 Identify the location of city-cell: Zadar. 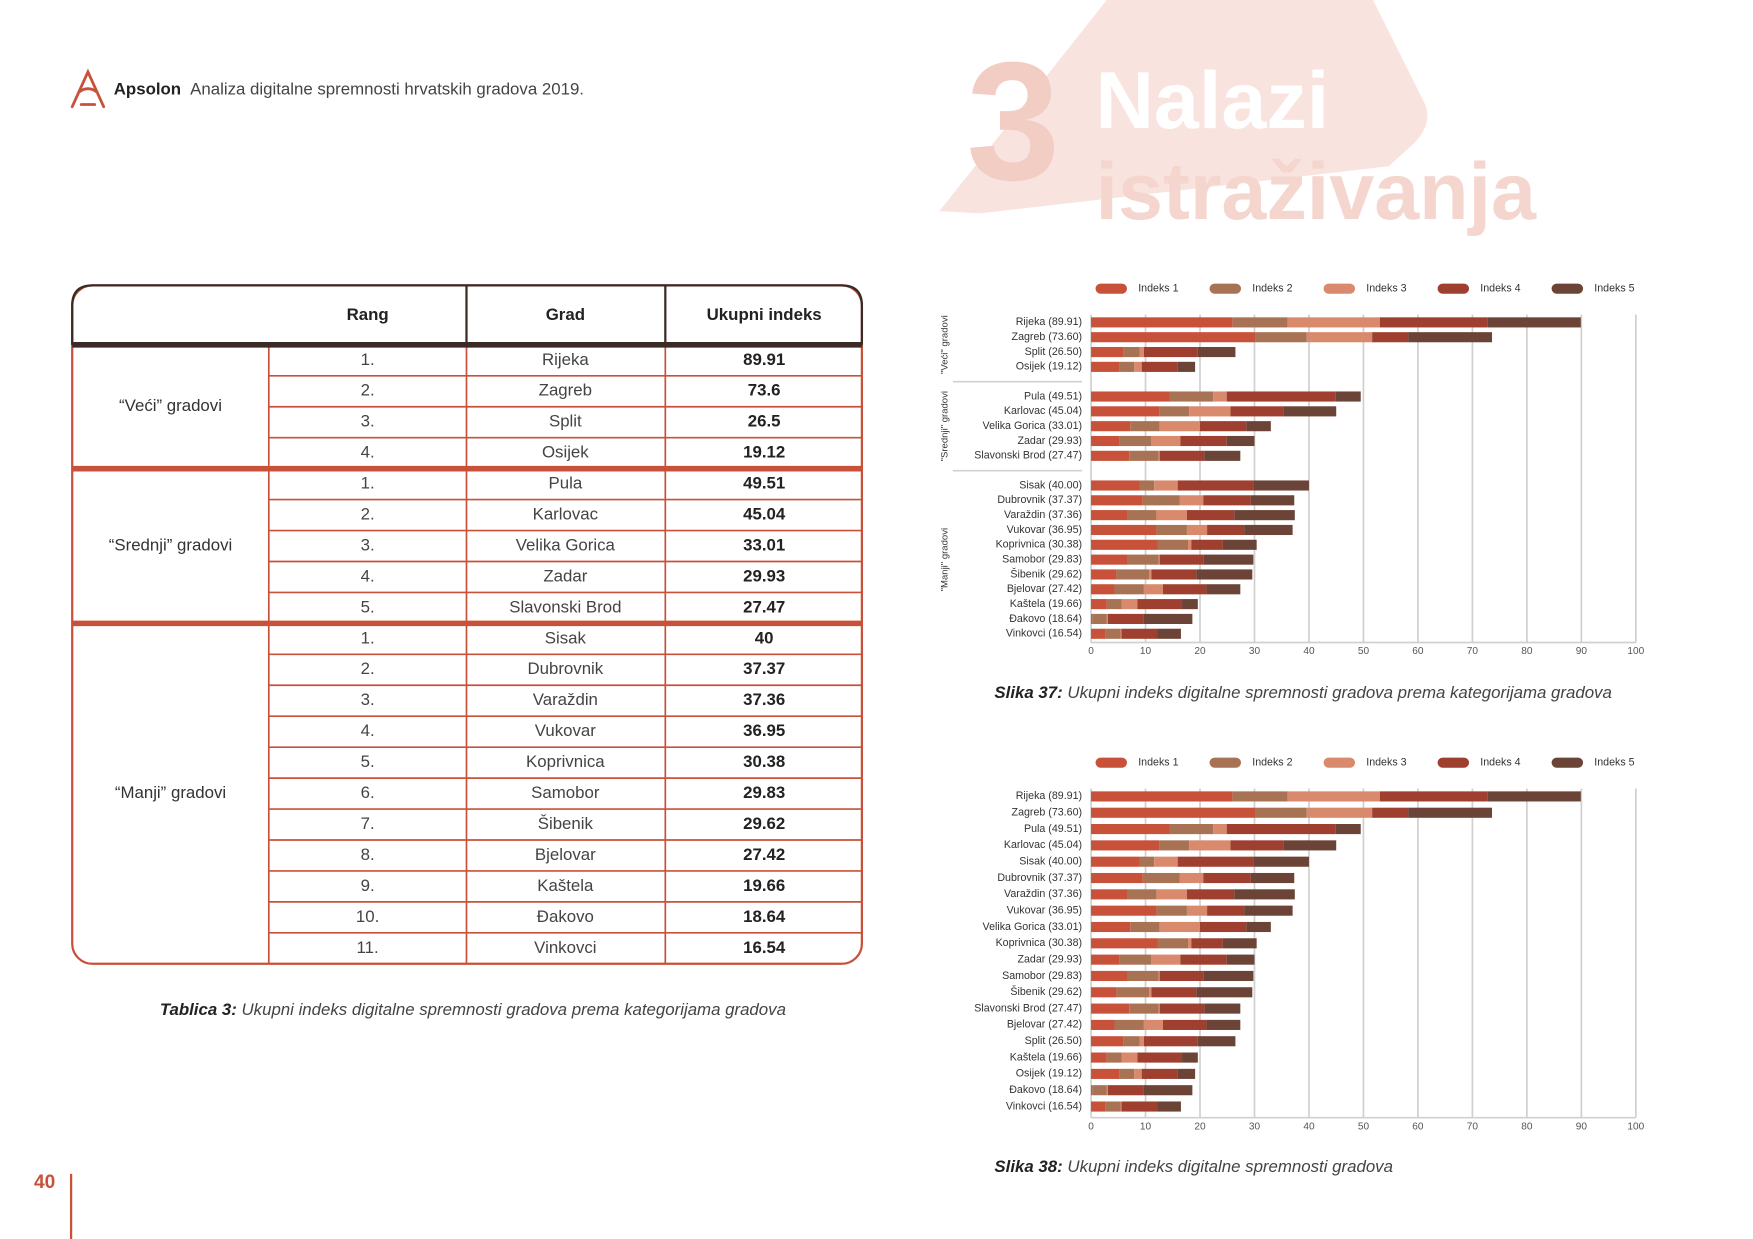
(565, 575).